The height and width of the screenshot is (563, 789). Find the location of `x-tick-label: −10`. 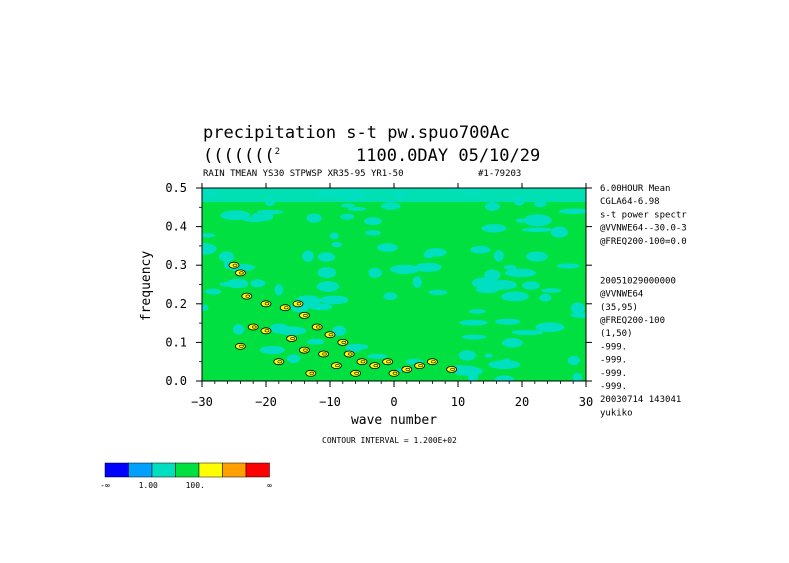

x-tick-label: −10 is located at coordinates (330, 402).